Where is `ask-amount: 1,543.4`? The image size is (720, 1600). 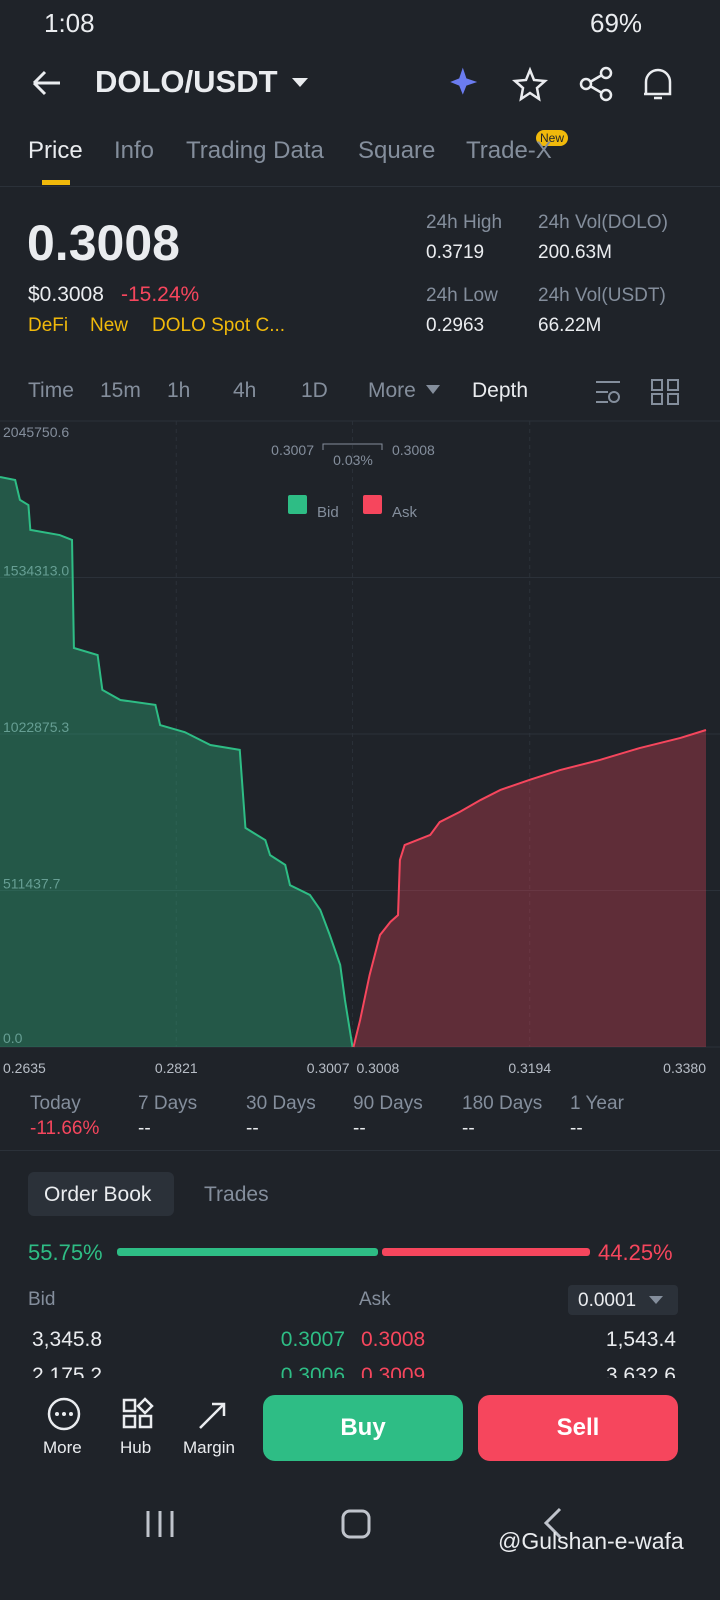 ask-amount: 1,543.4 is located at coordinates (640, 1339).